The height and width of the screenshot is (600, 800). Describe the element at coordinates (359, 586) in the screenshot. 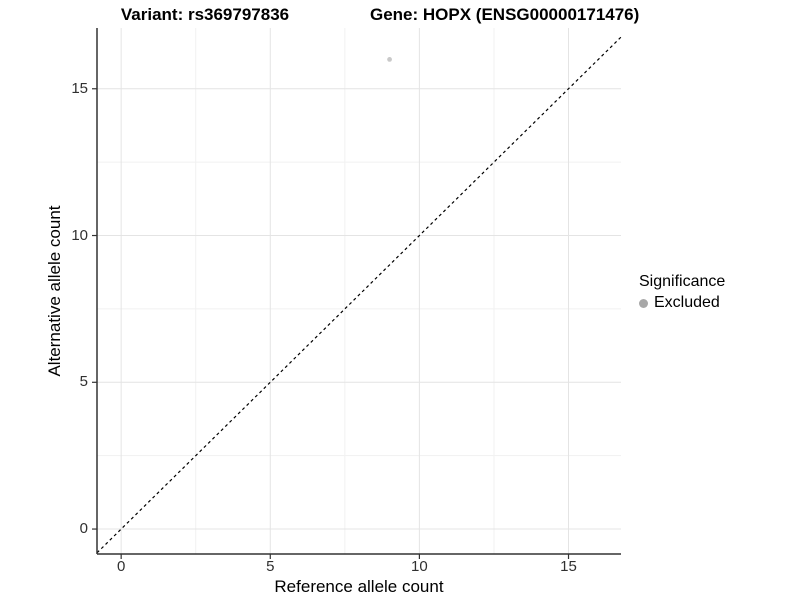

I see `x-axis-title: Reference allele count` at that location.